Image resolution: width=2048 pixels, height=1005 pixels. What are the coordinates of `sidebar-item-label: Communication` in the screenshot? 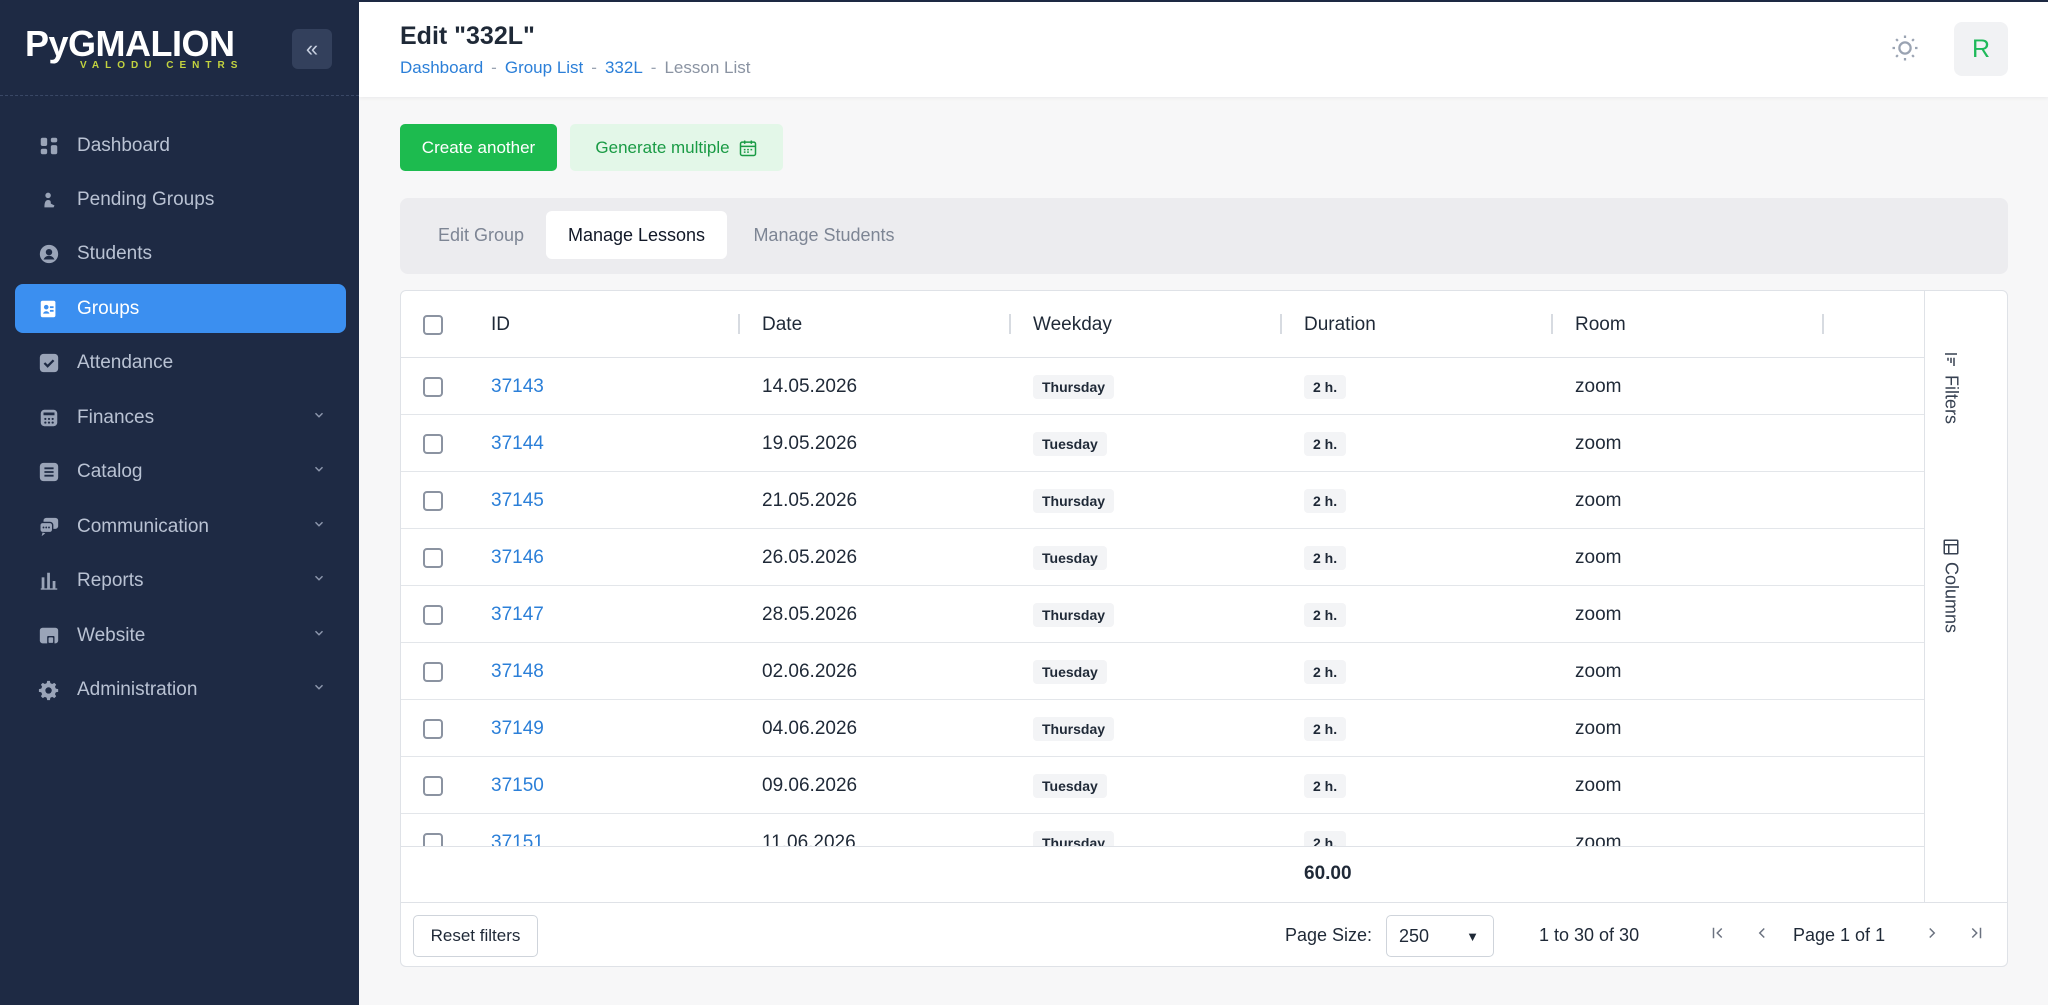 It's located at (143, 526).